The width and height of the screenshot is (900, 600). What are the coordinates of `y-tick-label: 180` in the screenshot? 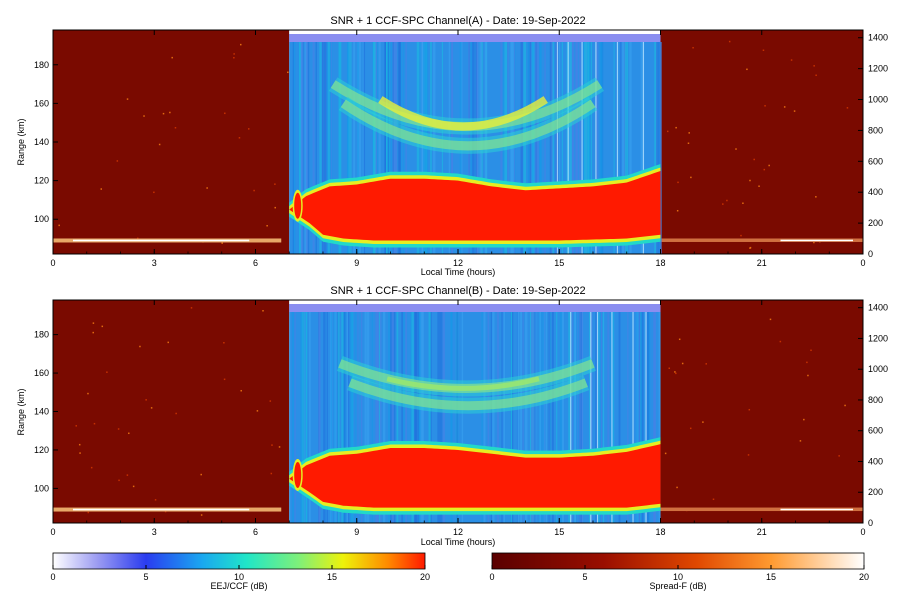 It's located at (41, 65).